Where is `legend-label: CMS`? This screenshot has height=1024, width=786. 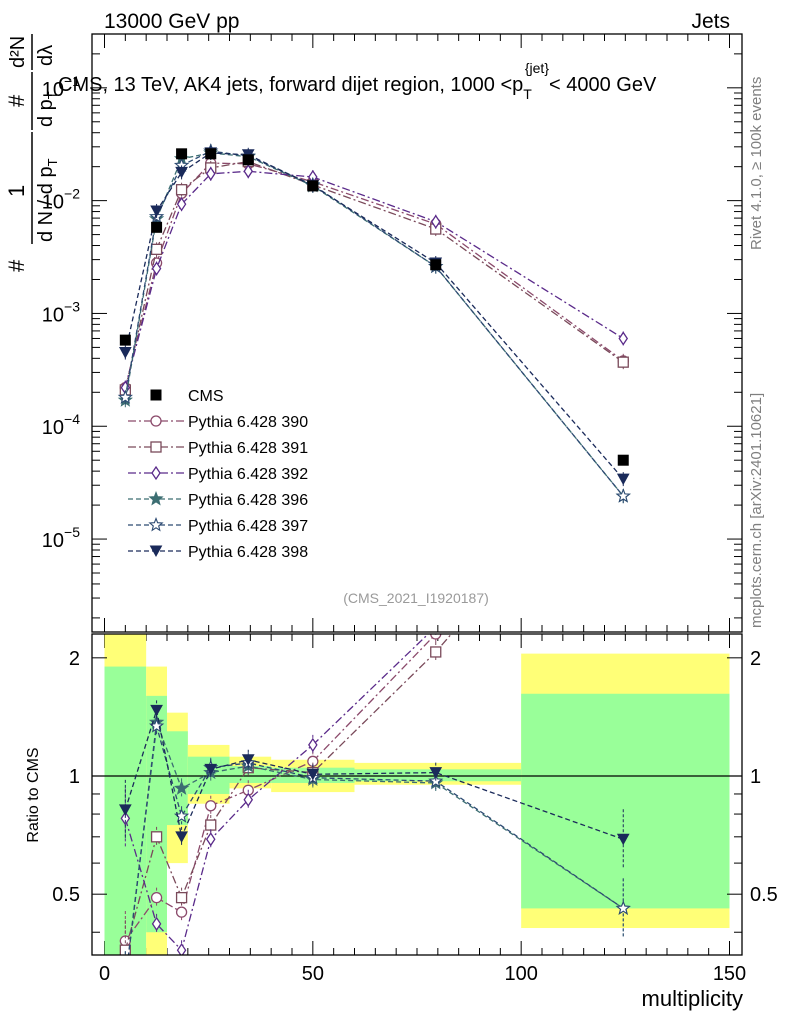 legend-label: CMS is located at coordinates (206, 396).